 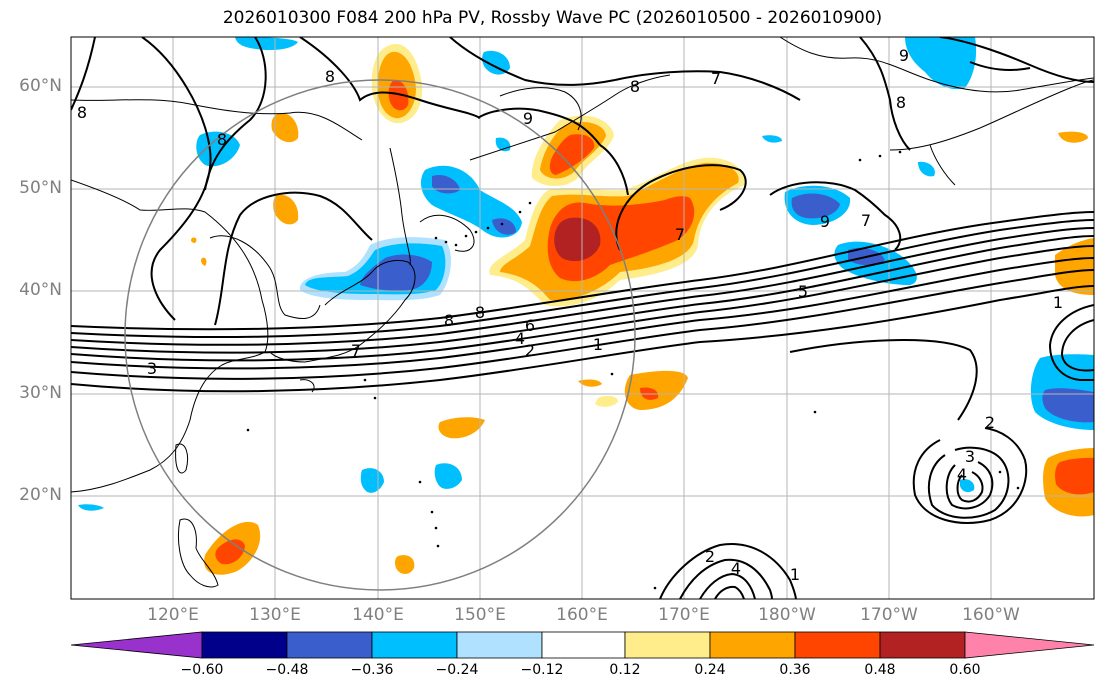 I want to click on lat-label: 40°N, so click(x=40, y=290).